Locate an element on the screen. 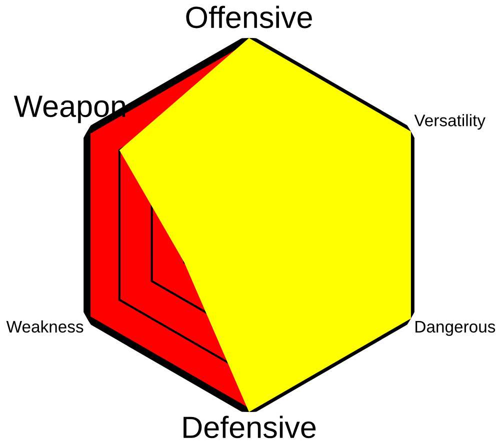 This screenshot has width=501, height=446. spoke-label: Offensive is located at coordinates (249, 17).